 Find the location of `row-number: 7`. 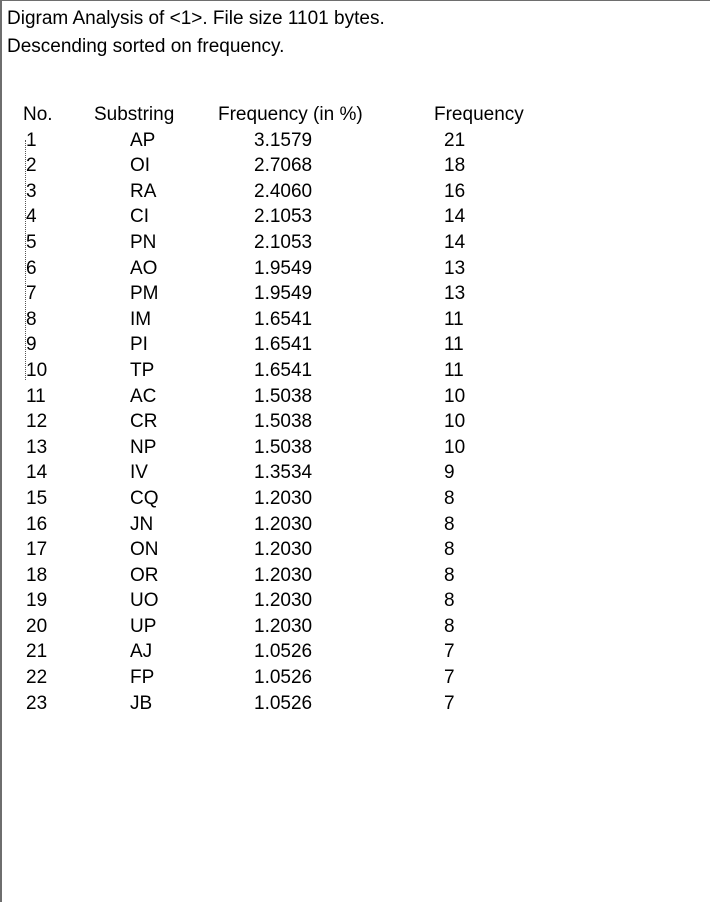

row-number: 7 is located at coordinates (31, 294).